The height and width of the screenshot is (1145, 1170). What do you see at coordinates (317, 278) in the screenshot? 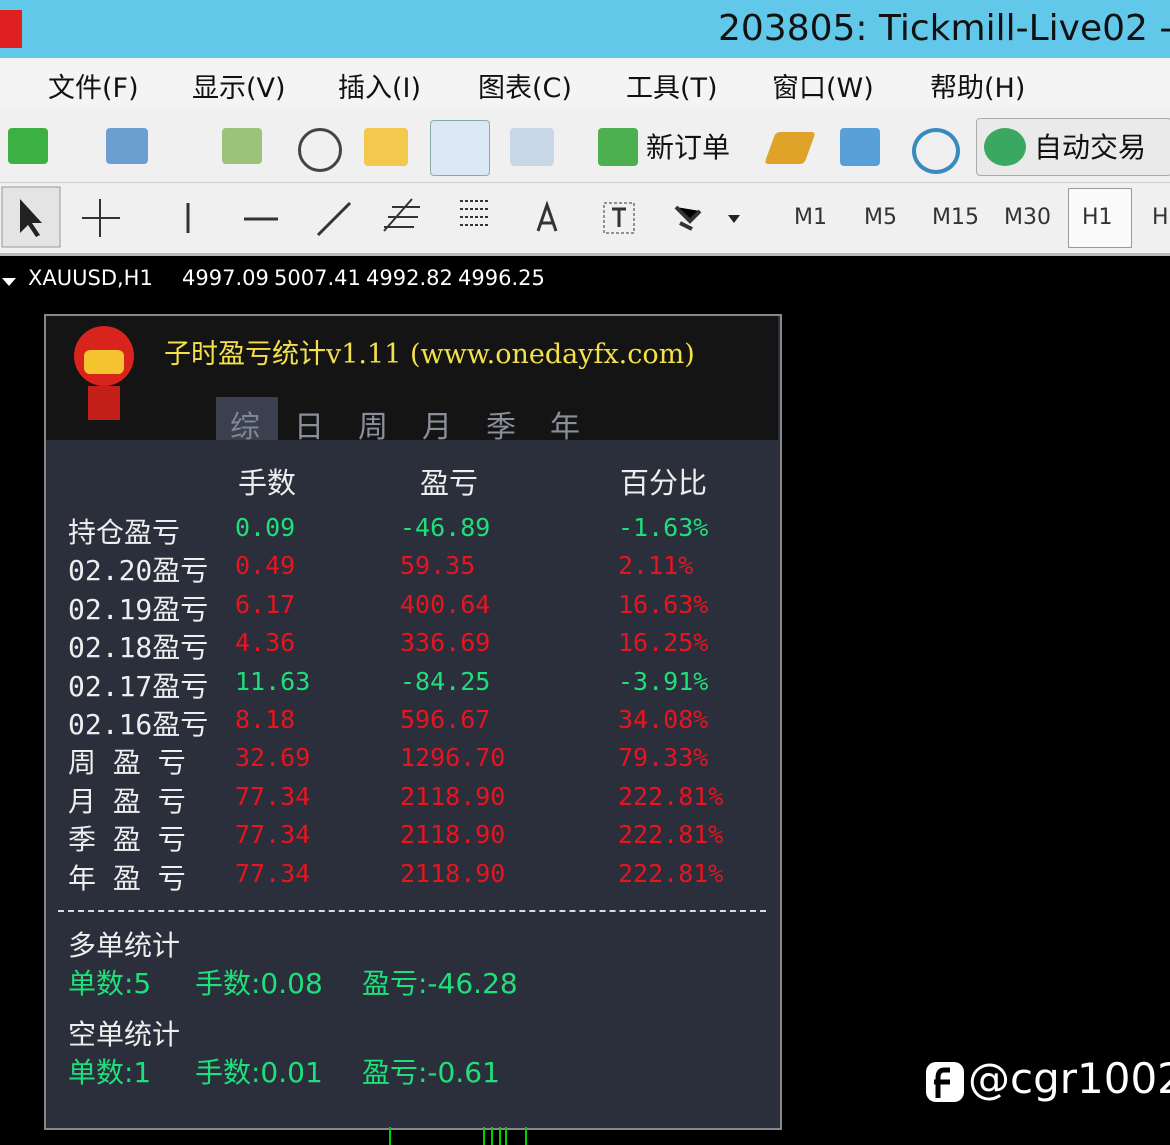
I see `ohlc-value: 5007.41` at bounding box center [317, 278].